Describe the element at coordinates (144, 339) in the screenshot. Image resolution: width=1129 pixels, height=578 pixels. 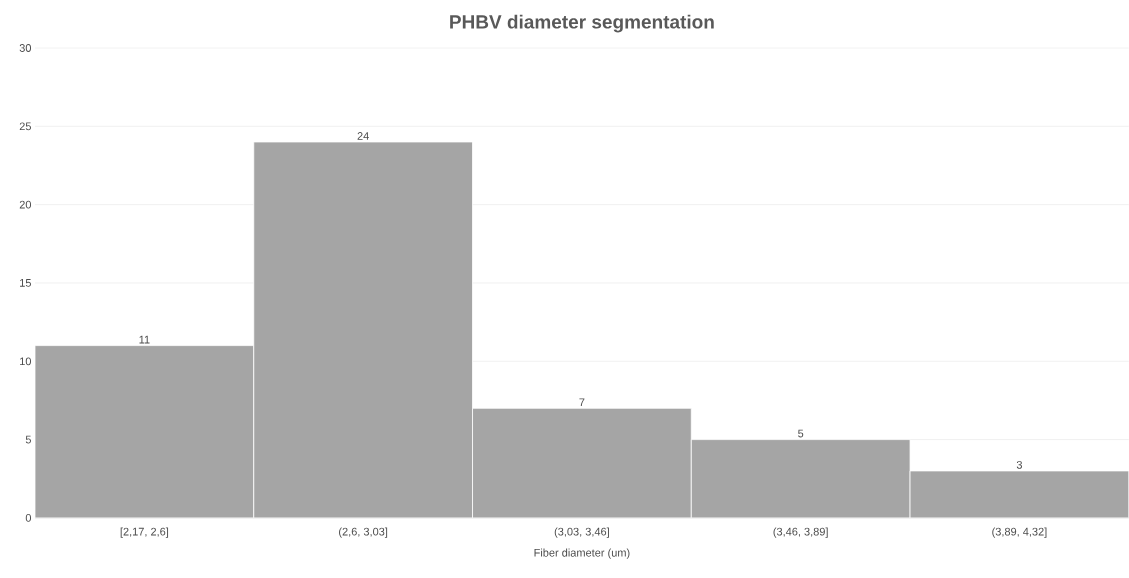
I see `data-label: 11` at that location.